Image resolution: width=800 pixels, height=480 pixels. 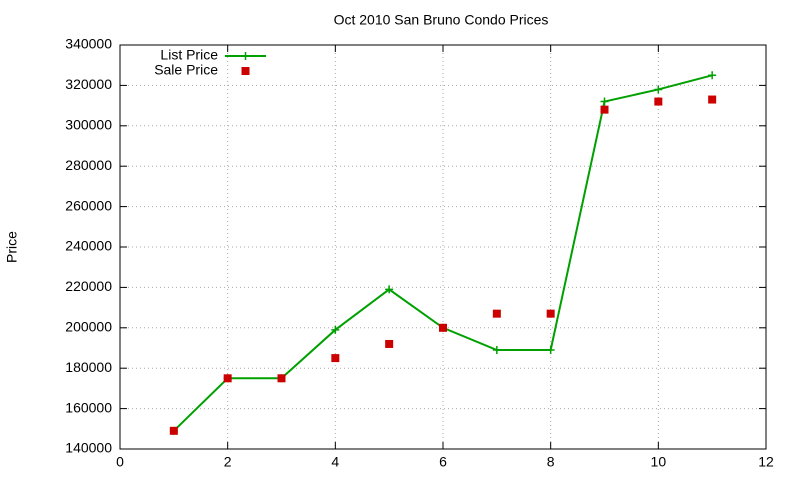 What do you see at coordinates (12, 247) in the screenshot?
I see `y-axis-label: Price` at bounding box center [12, 247].